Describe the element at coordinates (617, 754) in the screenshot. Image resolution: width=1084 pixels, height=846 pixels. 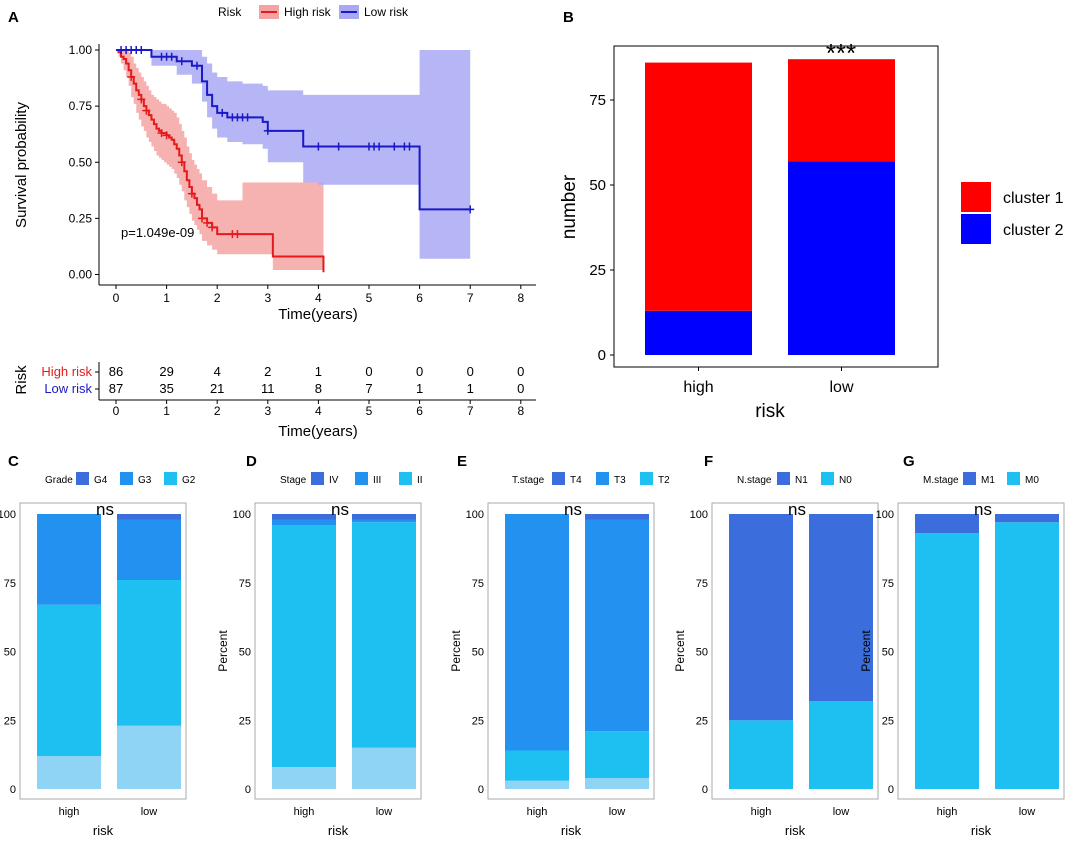
I see `bar-low-T2` at that location.